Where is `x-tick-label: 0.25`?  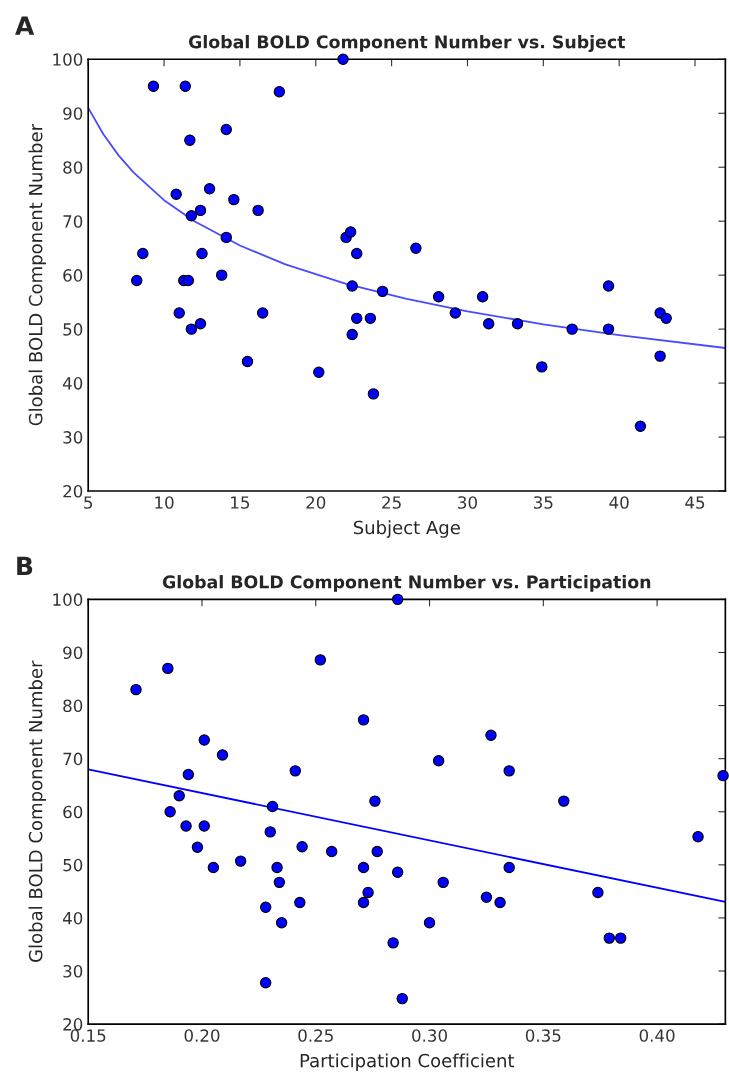
x-tick-label: 0.25 is located at coordinates (315, 1035).